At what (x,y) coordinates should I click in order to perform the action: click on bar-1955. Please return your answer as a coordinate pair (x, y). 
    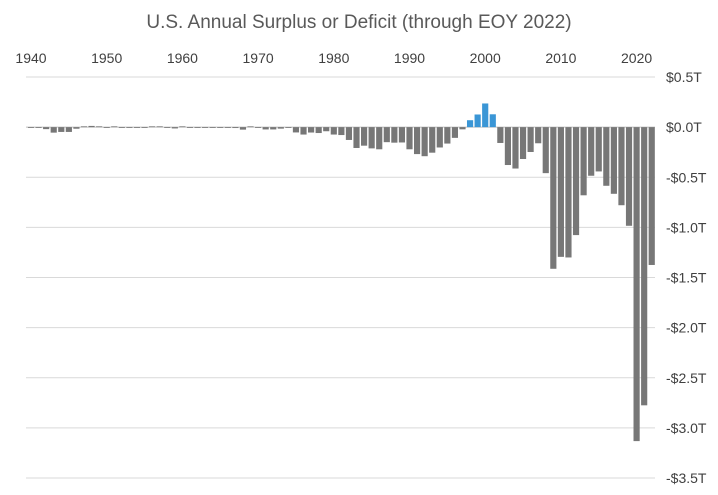
    Looking at the image, I should click on (144, 127).